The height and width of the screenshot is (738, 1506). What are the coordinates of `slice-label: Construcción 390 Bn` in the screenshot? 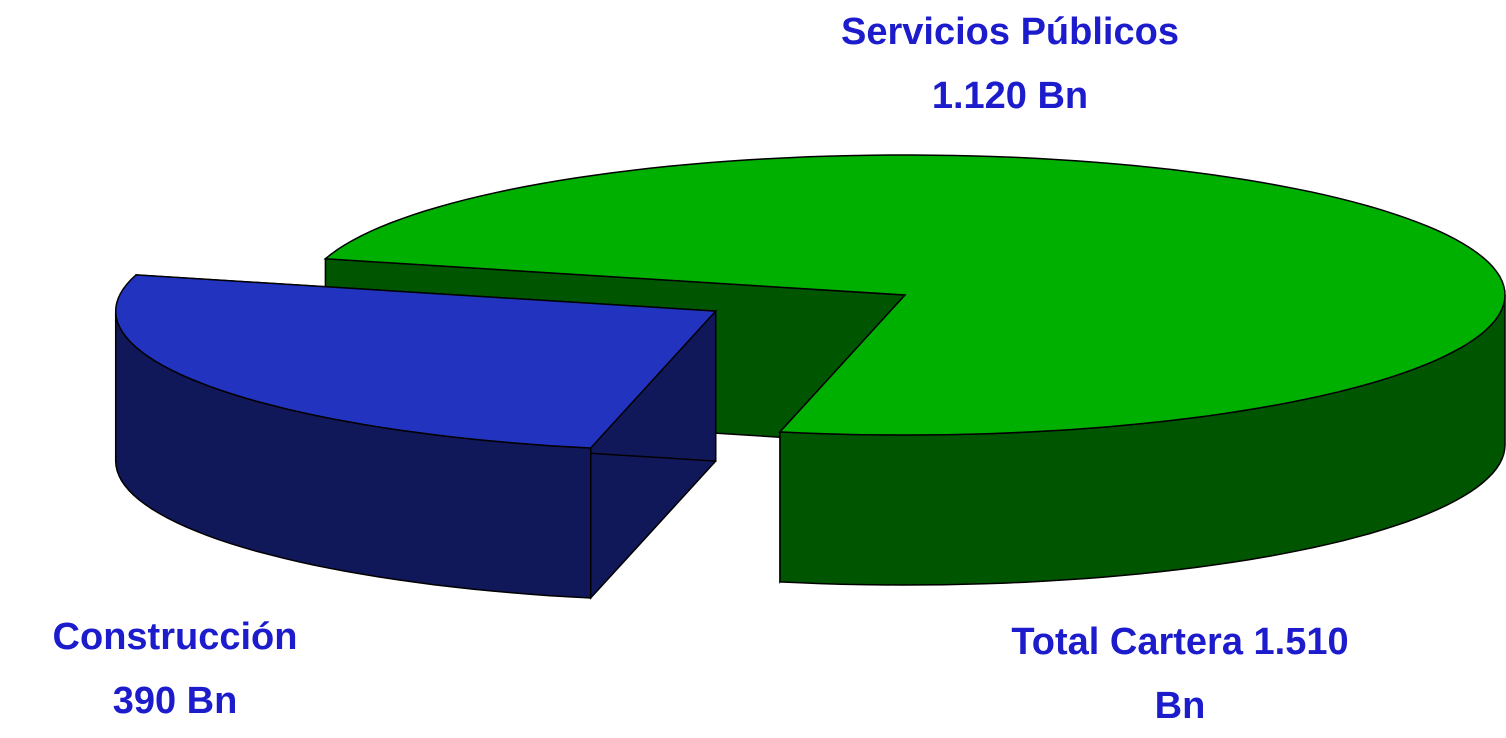 It's located at (175, 669).